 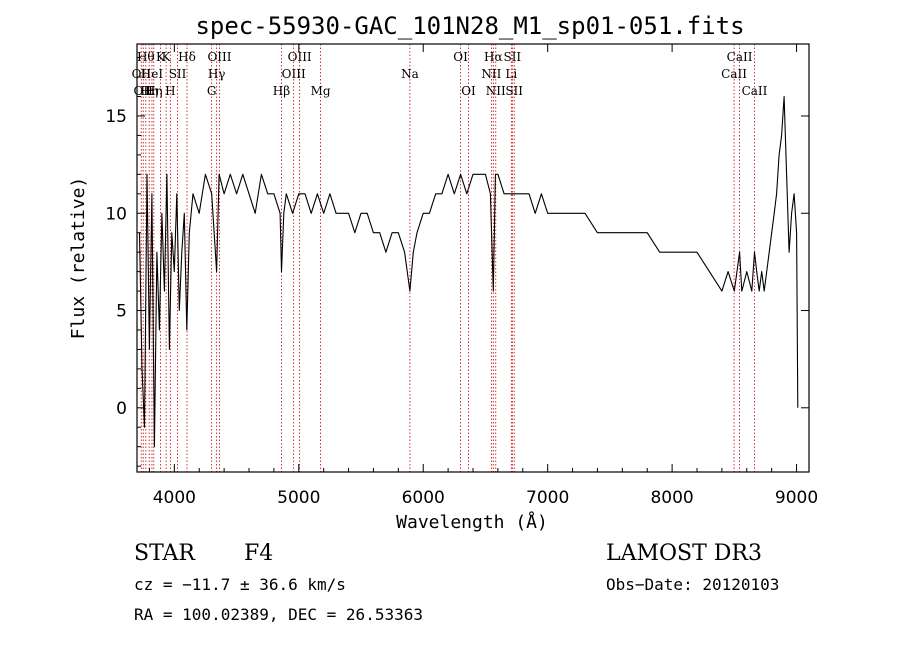 What do you see at coordinates (671, 498) in the screenshot?
I see `x-tick-label-8000: 8000` at bounding box center [671, 498].